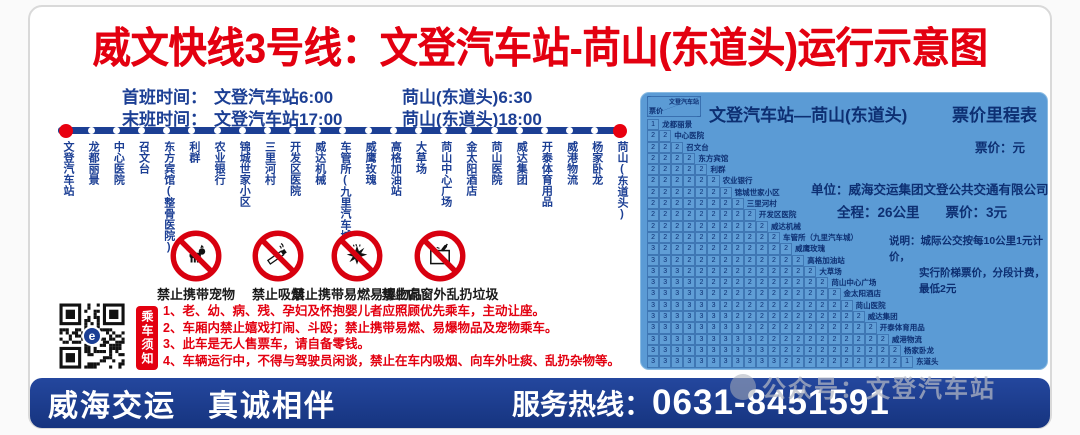  Describe the element at coordinates (168, 197) in the screenshot. I see `station-label: 东方宾馆(整骨医院)` at that location.